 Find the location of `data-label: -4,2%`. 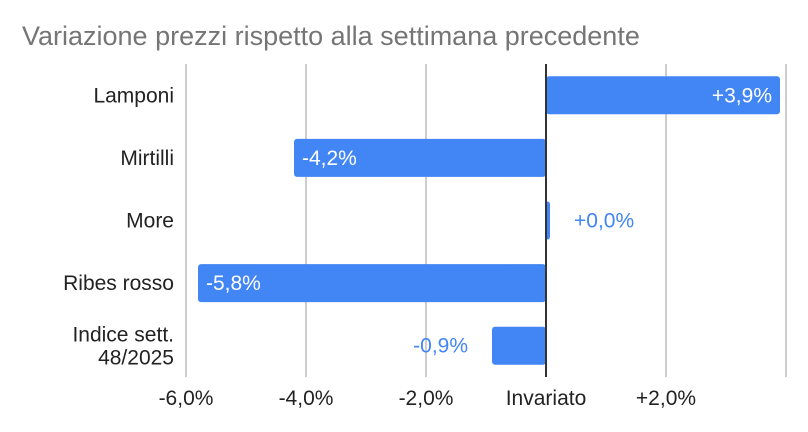

data-label: -4,2% is located at coordinates (329, 158).